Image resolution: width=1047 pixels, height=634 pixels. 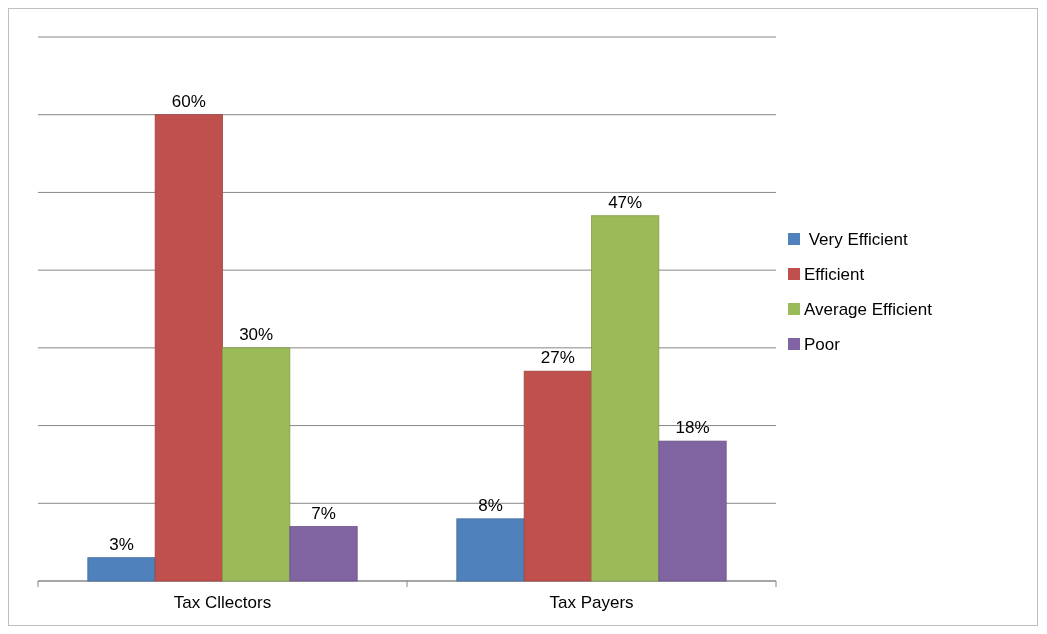 I want to click on data-label: 8%, so click(x=490, y=505).